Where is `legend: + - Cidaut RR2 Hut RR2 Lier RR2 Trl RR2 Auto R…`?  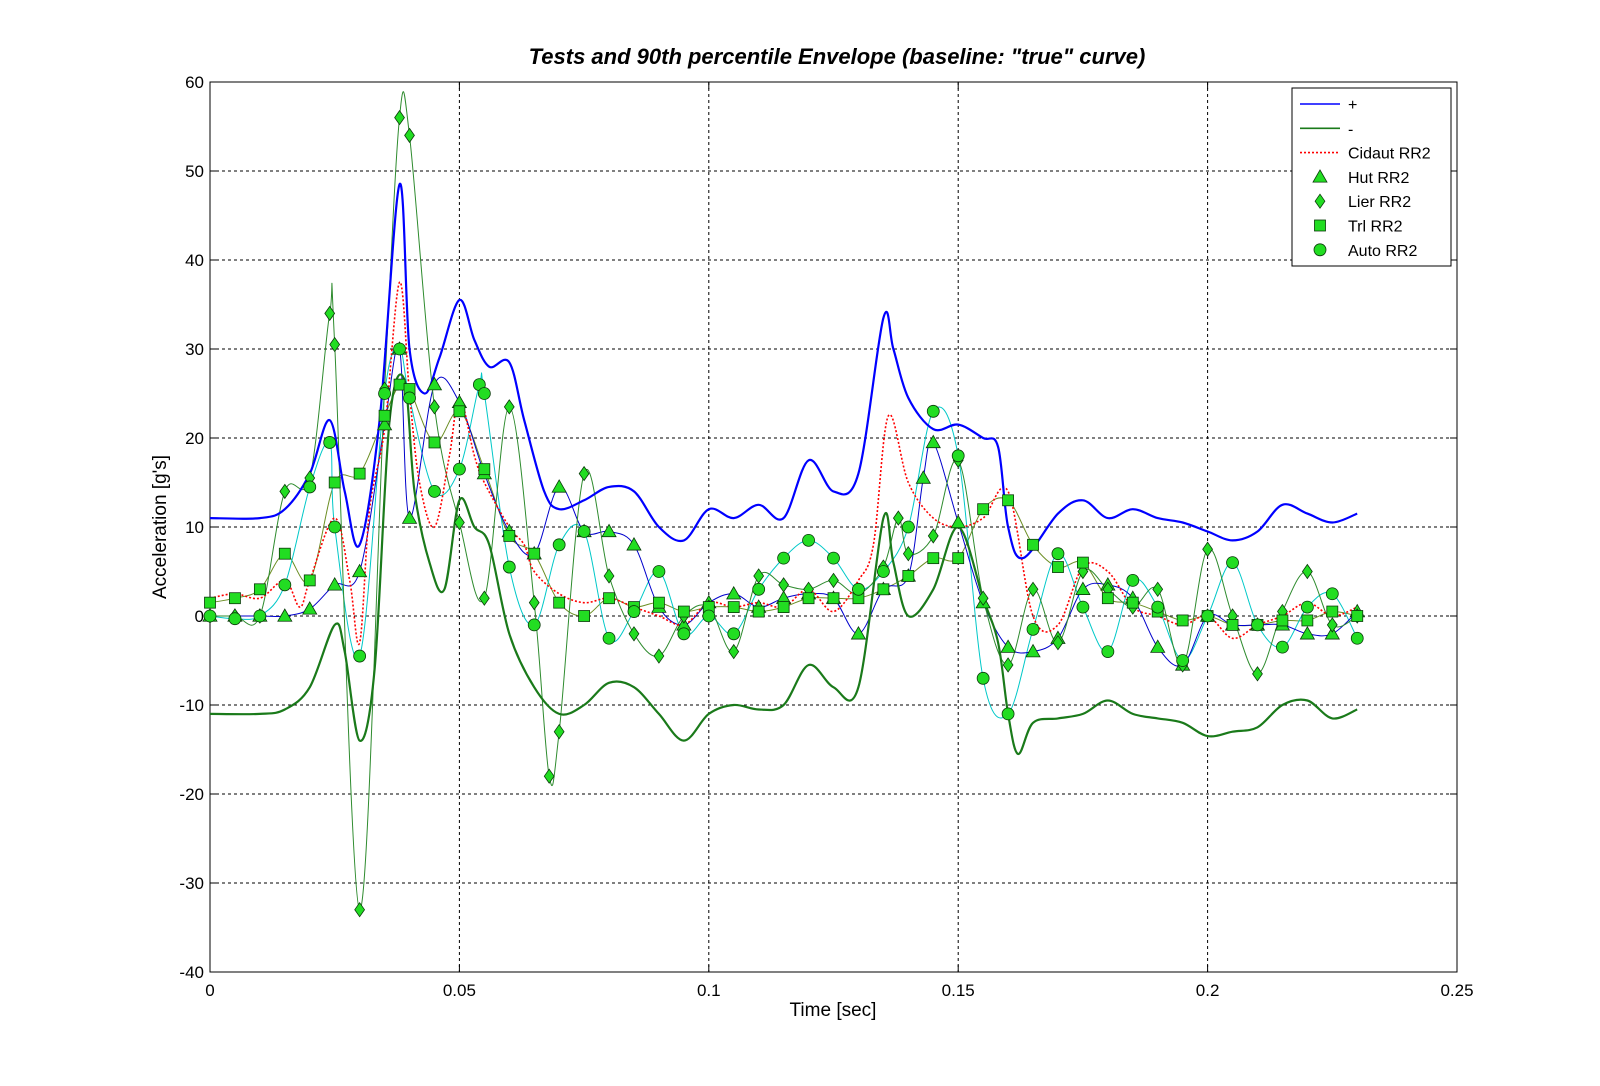 legend: + - Cidaut RR2 Hut RR2 Lier RR2 Trl RR2 Auto R… is located at coordinates (1371, 177).